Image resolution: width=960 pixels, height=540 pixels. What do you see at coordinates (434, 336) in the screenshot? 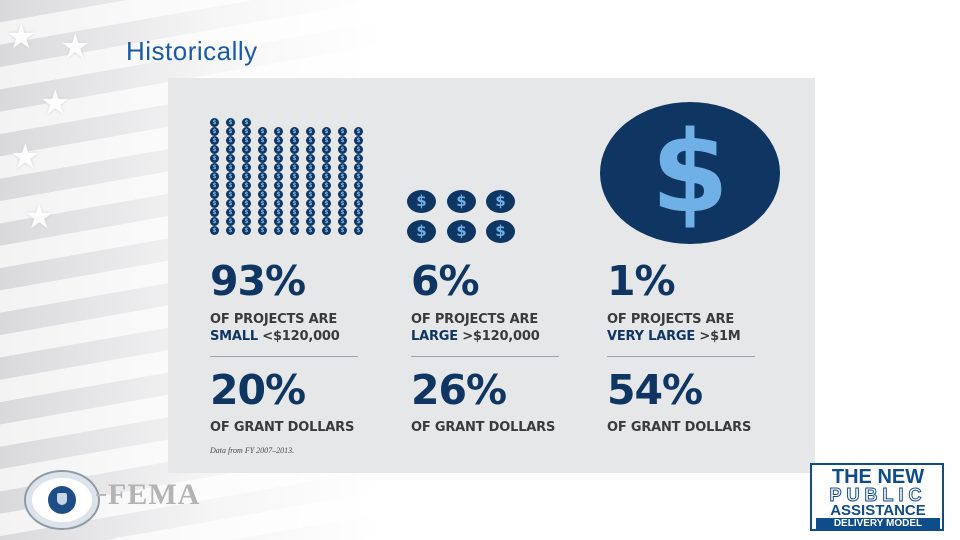
I see `size-label: LARGE` at bounding box center [434, 336].